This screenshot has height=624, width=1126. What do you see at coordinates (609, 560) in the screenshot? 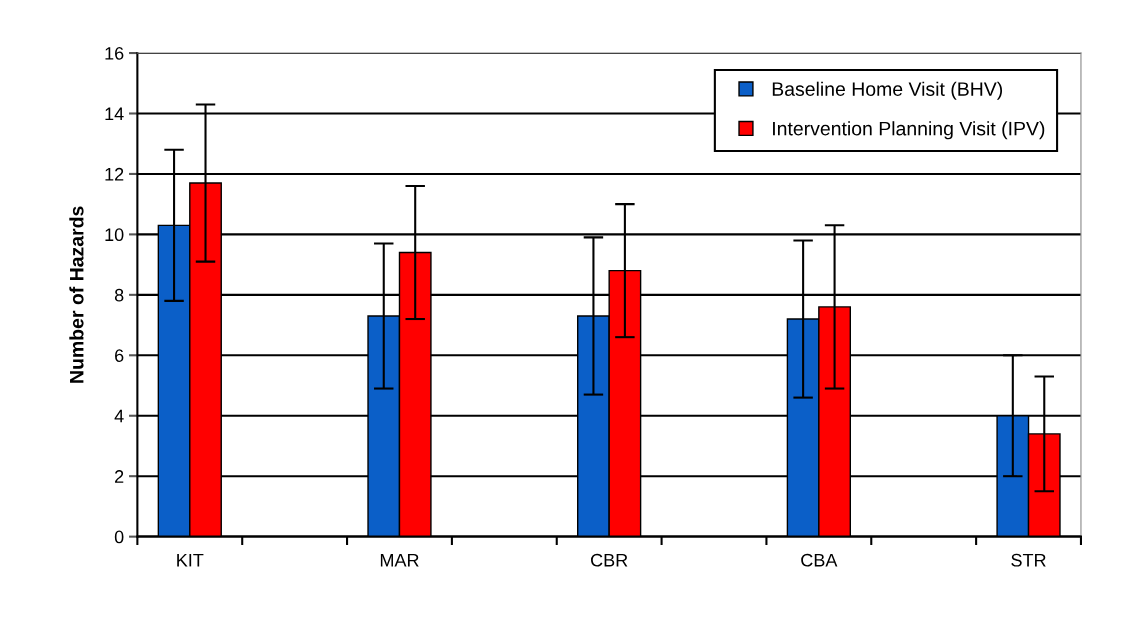
I see `x-tick-label: CBR` at bounding box center [609, 560].